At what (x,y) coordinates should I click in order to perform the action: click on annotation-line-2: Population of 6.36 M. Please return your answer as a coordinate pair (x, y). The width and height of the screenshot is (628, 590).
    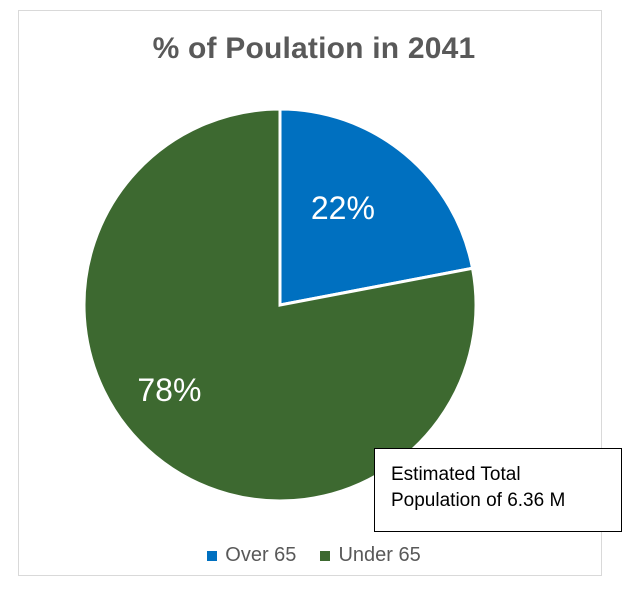
    Looking at the image, I should click on (478, 500).